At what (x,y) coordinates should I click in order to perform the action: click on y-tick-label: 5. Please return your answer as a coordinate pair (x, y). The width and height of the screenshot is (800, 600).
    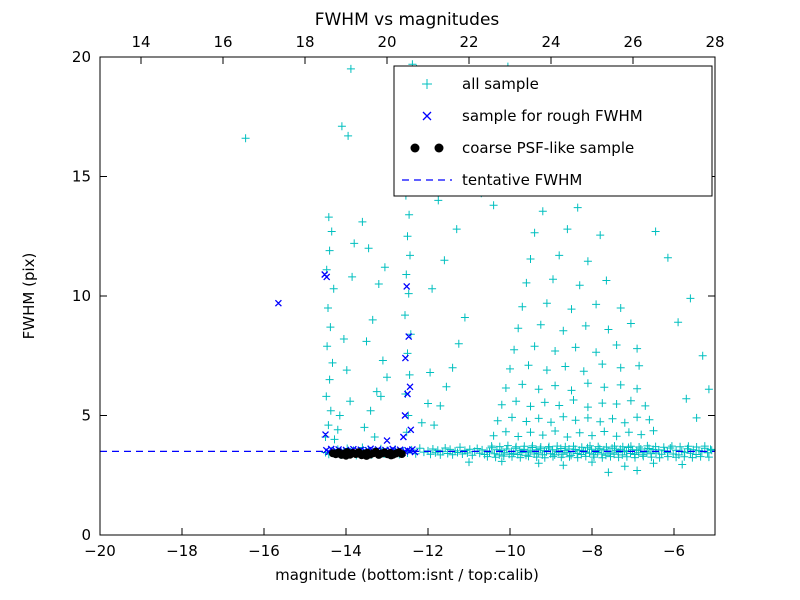
    Looking at the image, I should click on (86, 416).